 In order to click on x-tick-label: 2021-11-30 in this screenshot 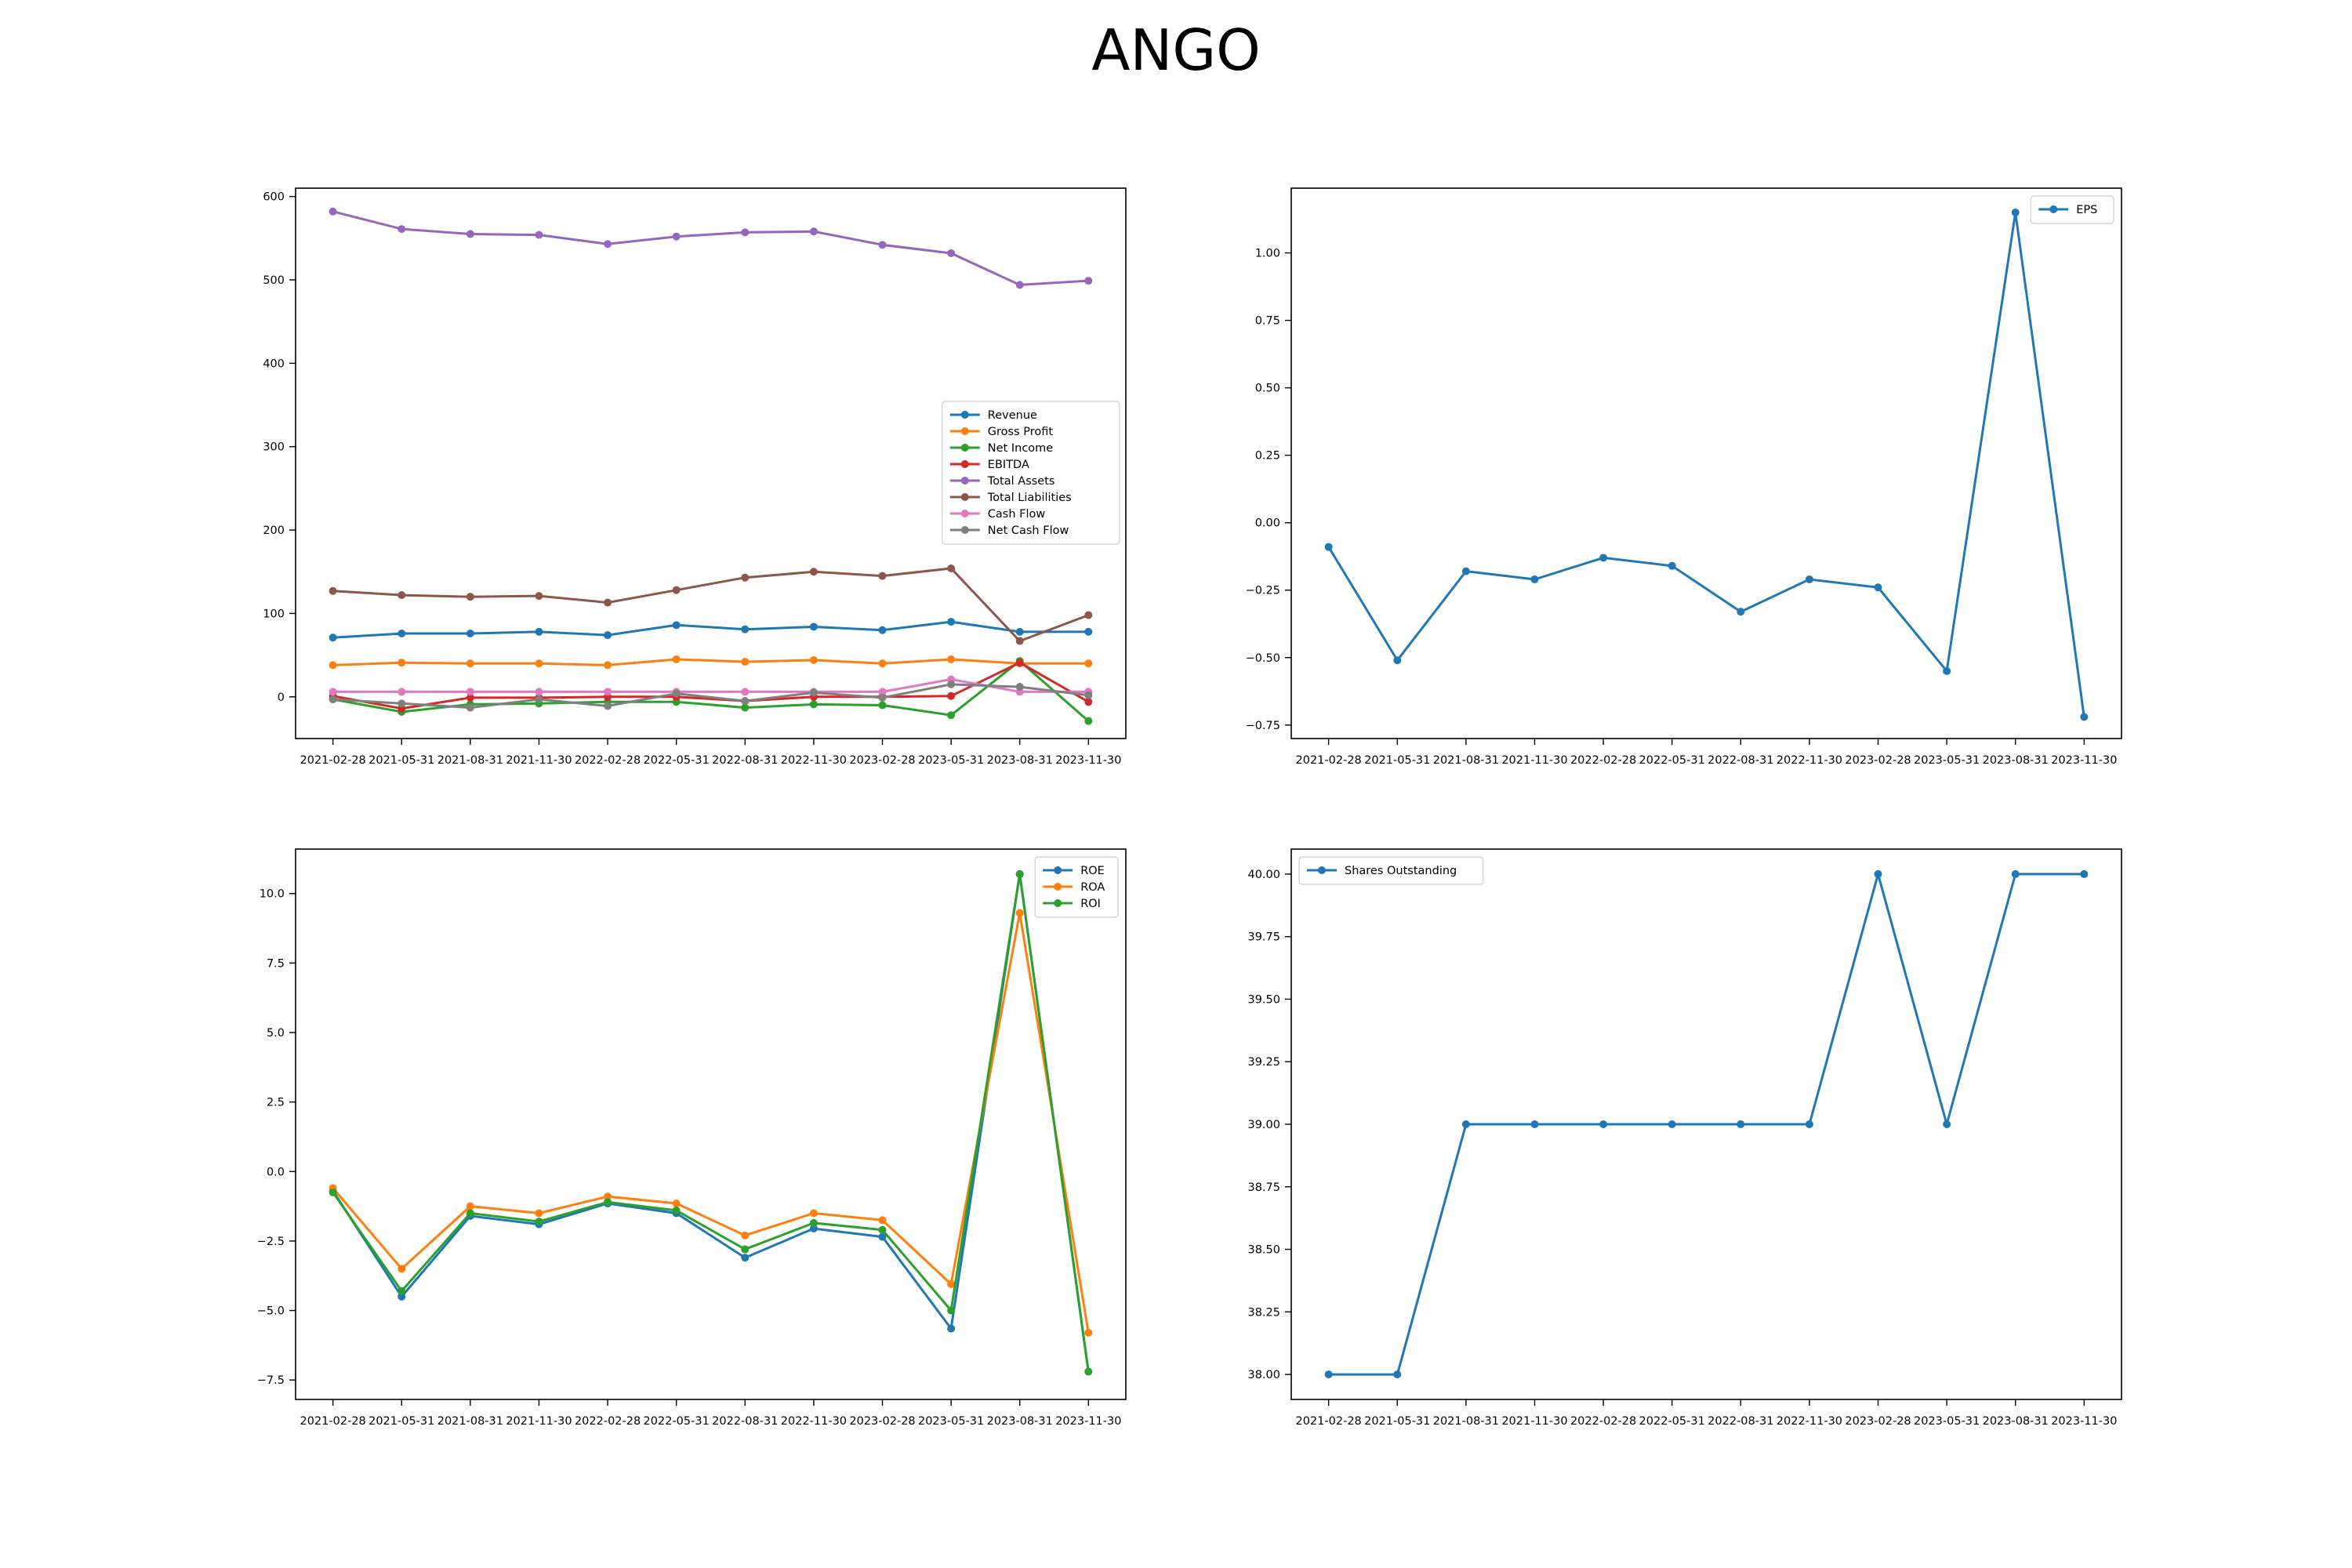, I will do `click(539, 760)`.